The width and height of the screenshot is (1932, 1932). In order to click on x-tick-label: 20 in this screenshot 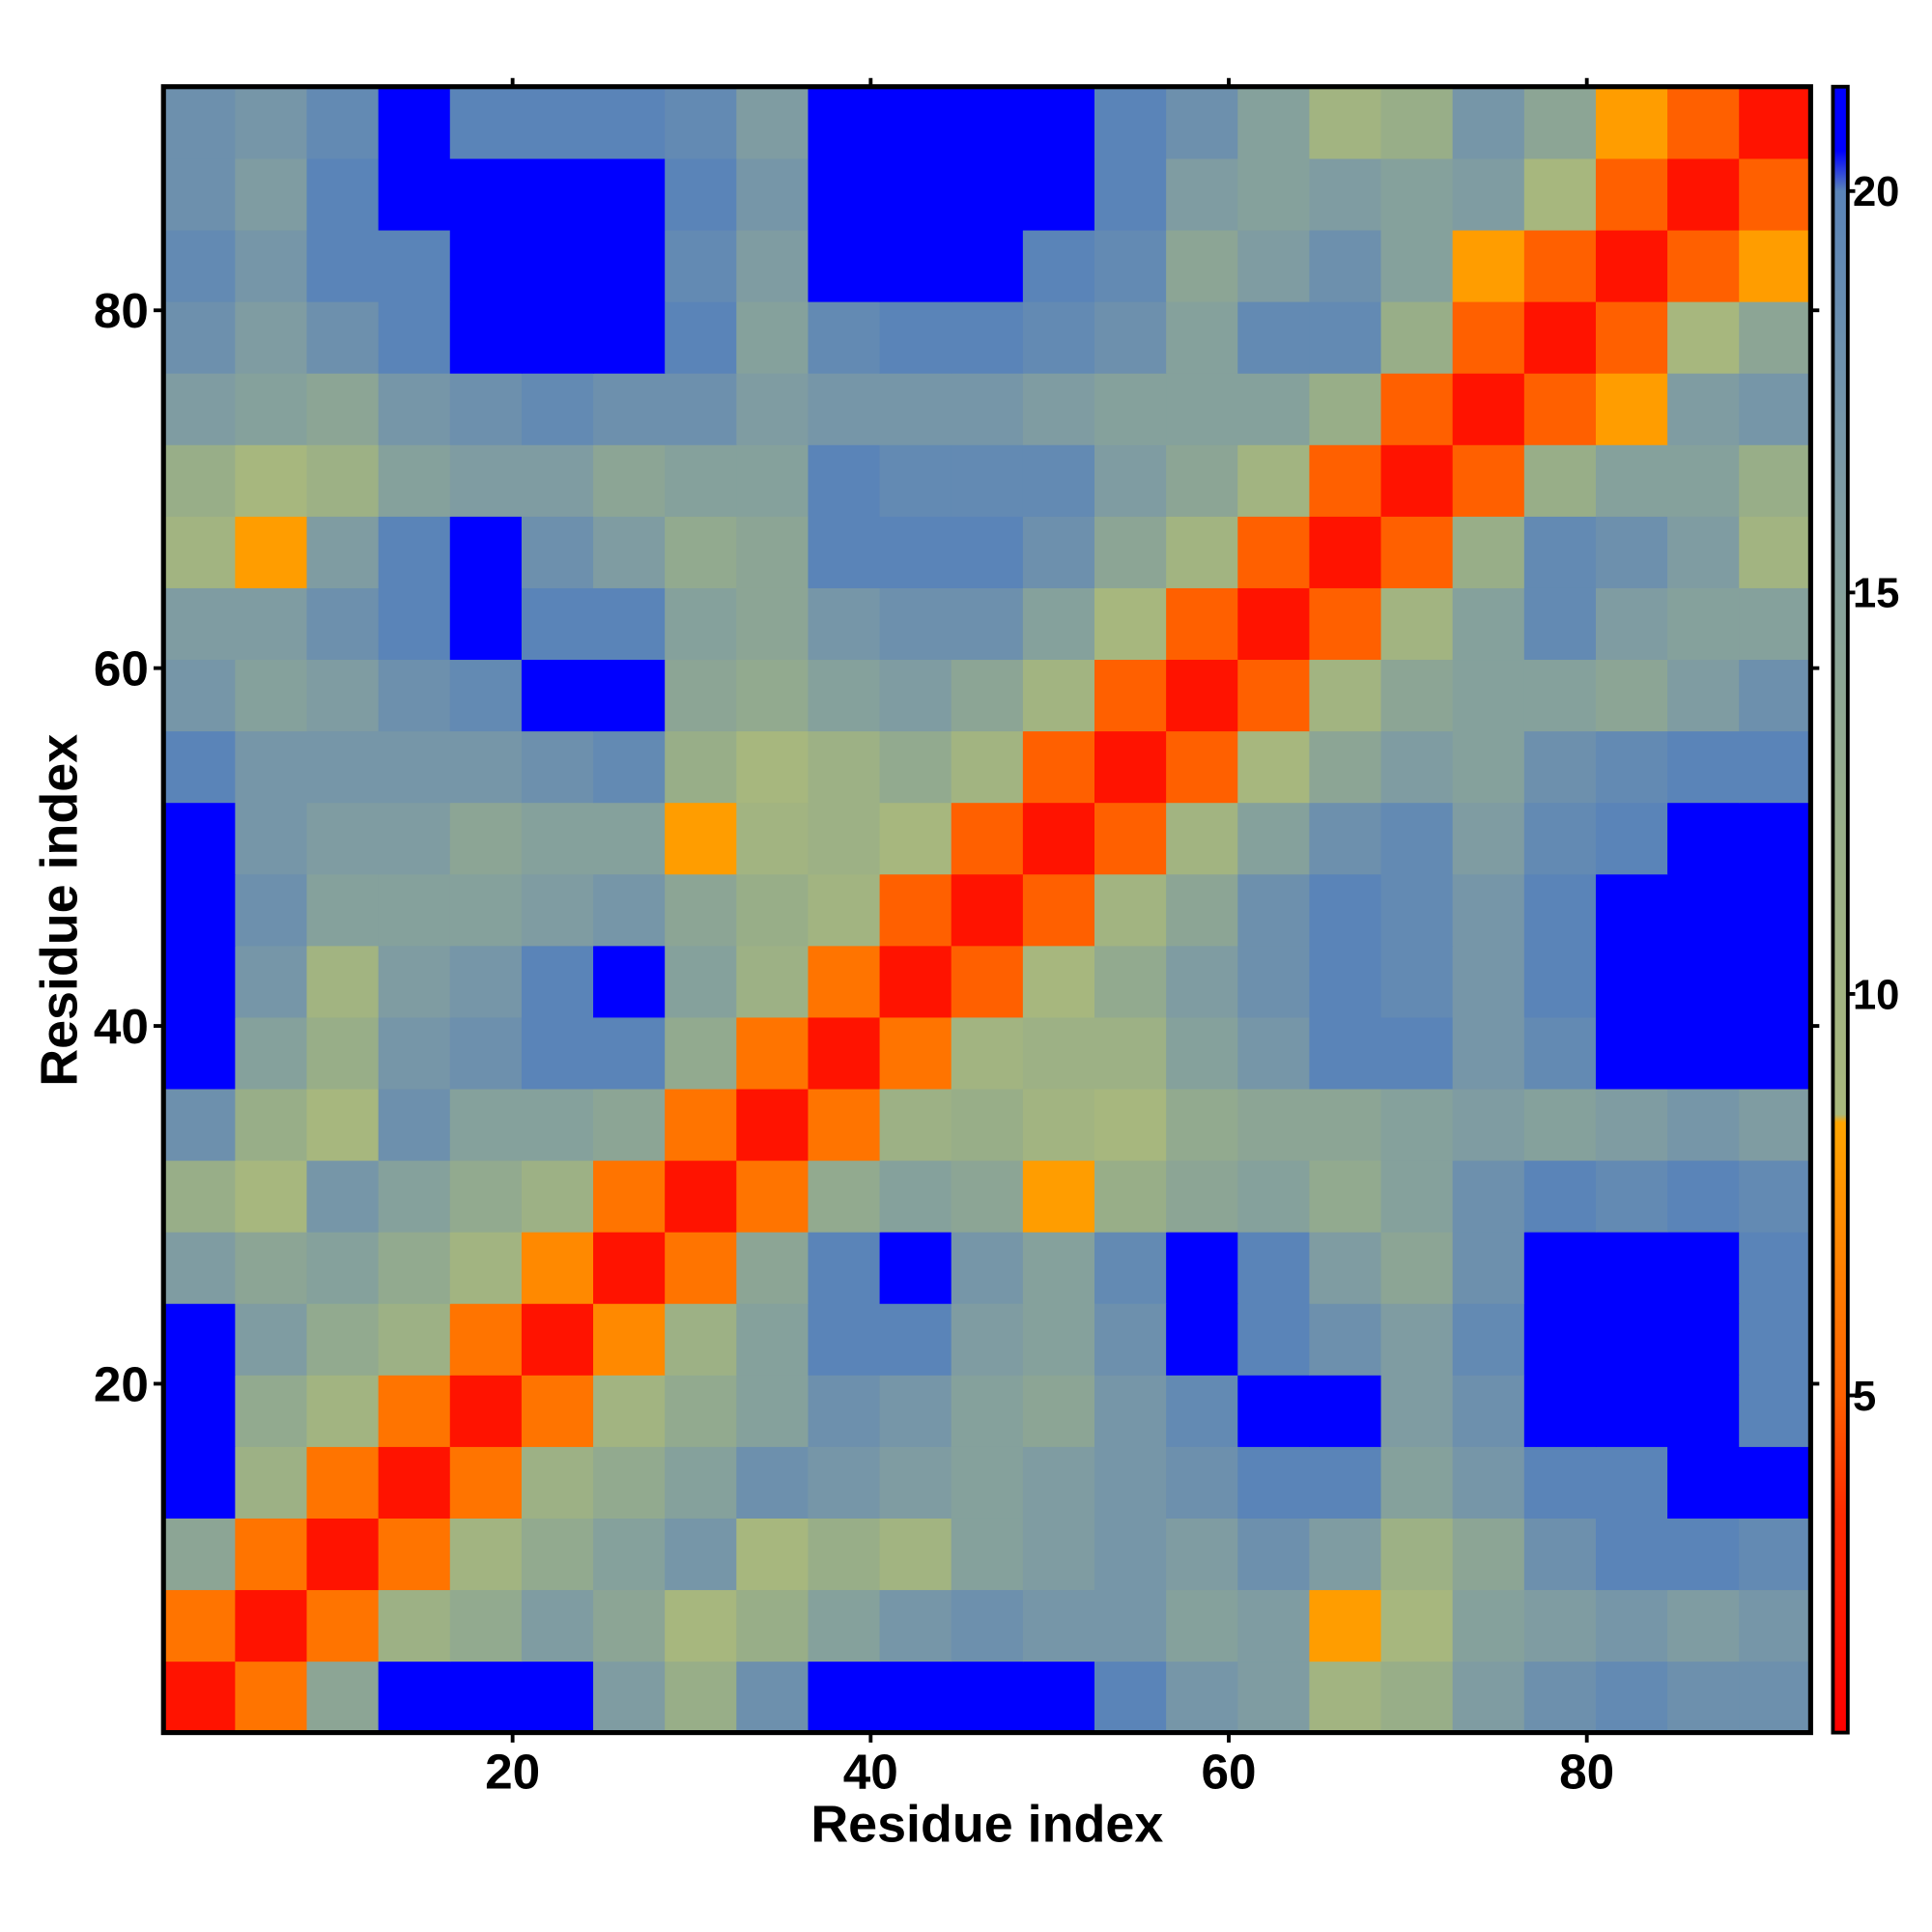, I will do `click(512, 1771)`.